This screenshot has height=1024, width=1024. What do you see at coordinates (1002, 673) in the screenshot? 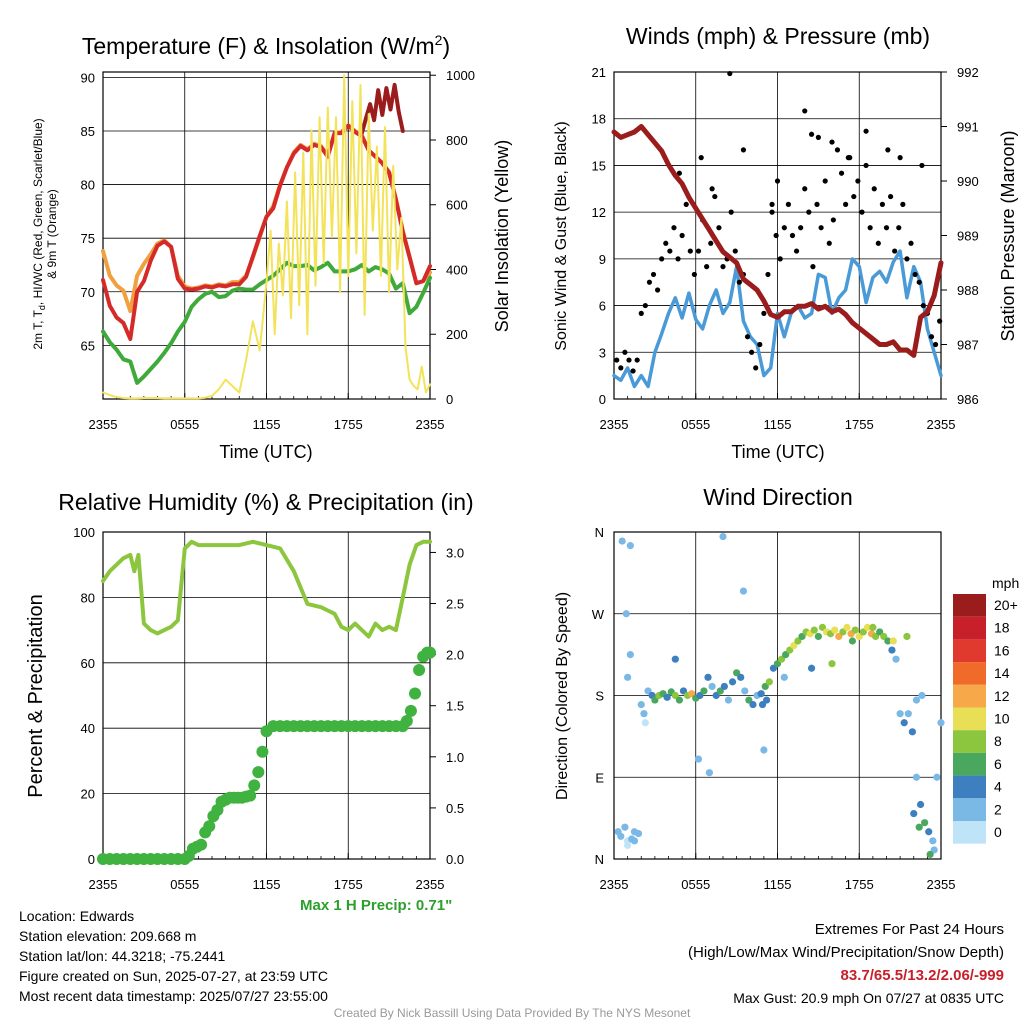
I see `colorbar-label: 14` at bounding box center [1002, 673].